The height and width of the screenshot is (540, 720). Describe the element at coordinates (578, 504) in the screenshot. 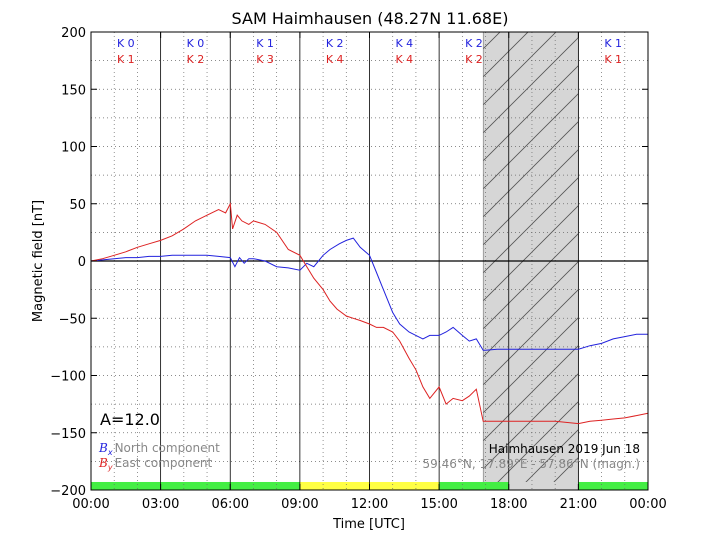

I see `x-tick-label: 21:00` at that location.